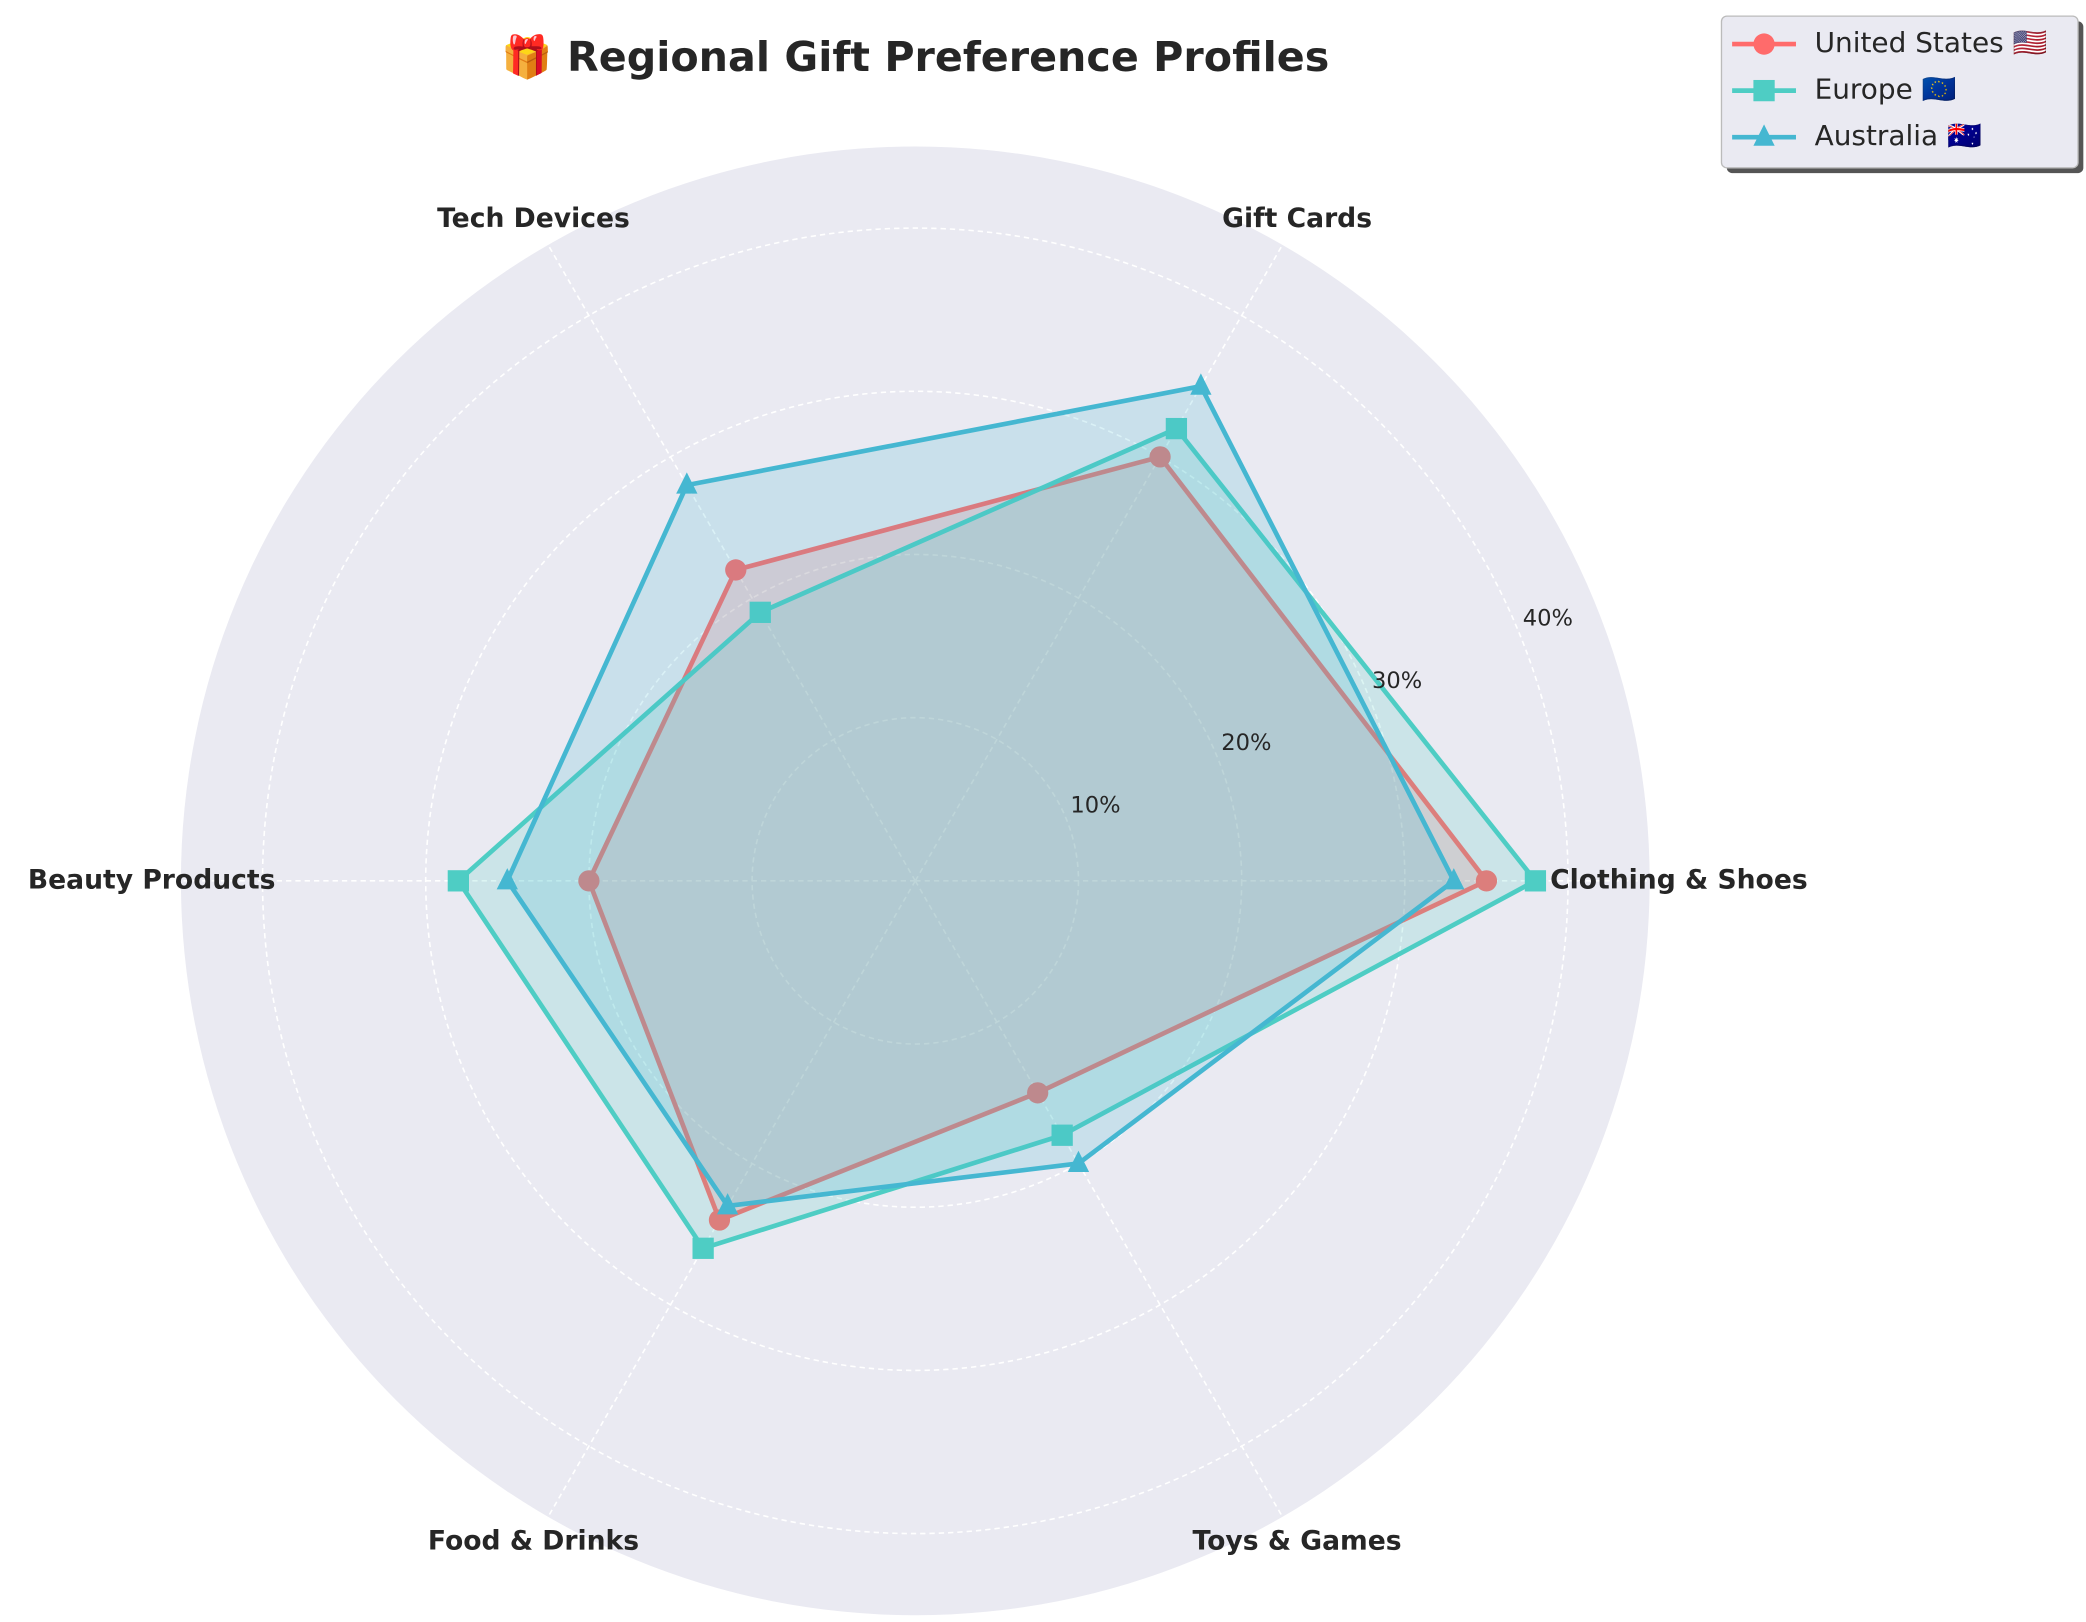 This screenshot has height=1622, width=2086. I want to click on legend-box, so click(1899, 92).